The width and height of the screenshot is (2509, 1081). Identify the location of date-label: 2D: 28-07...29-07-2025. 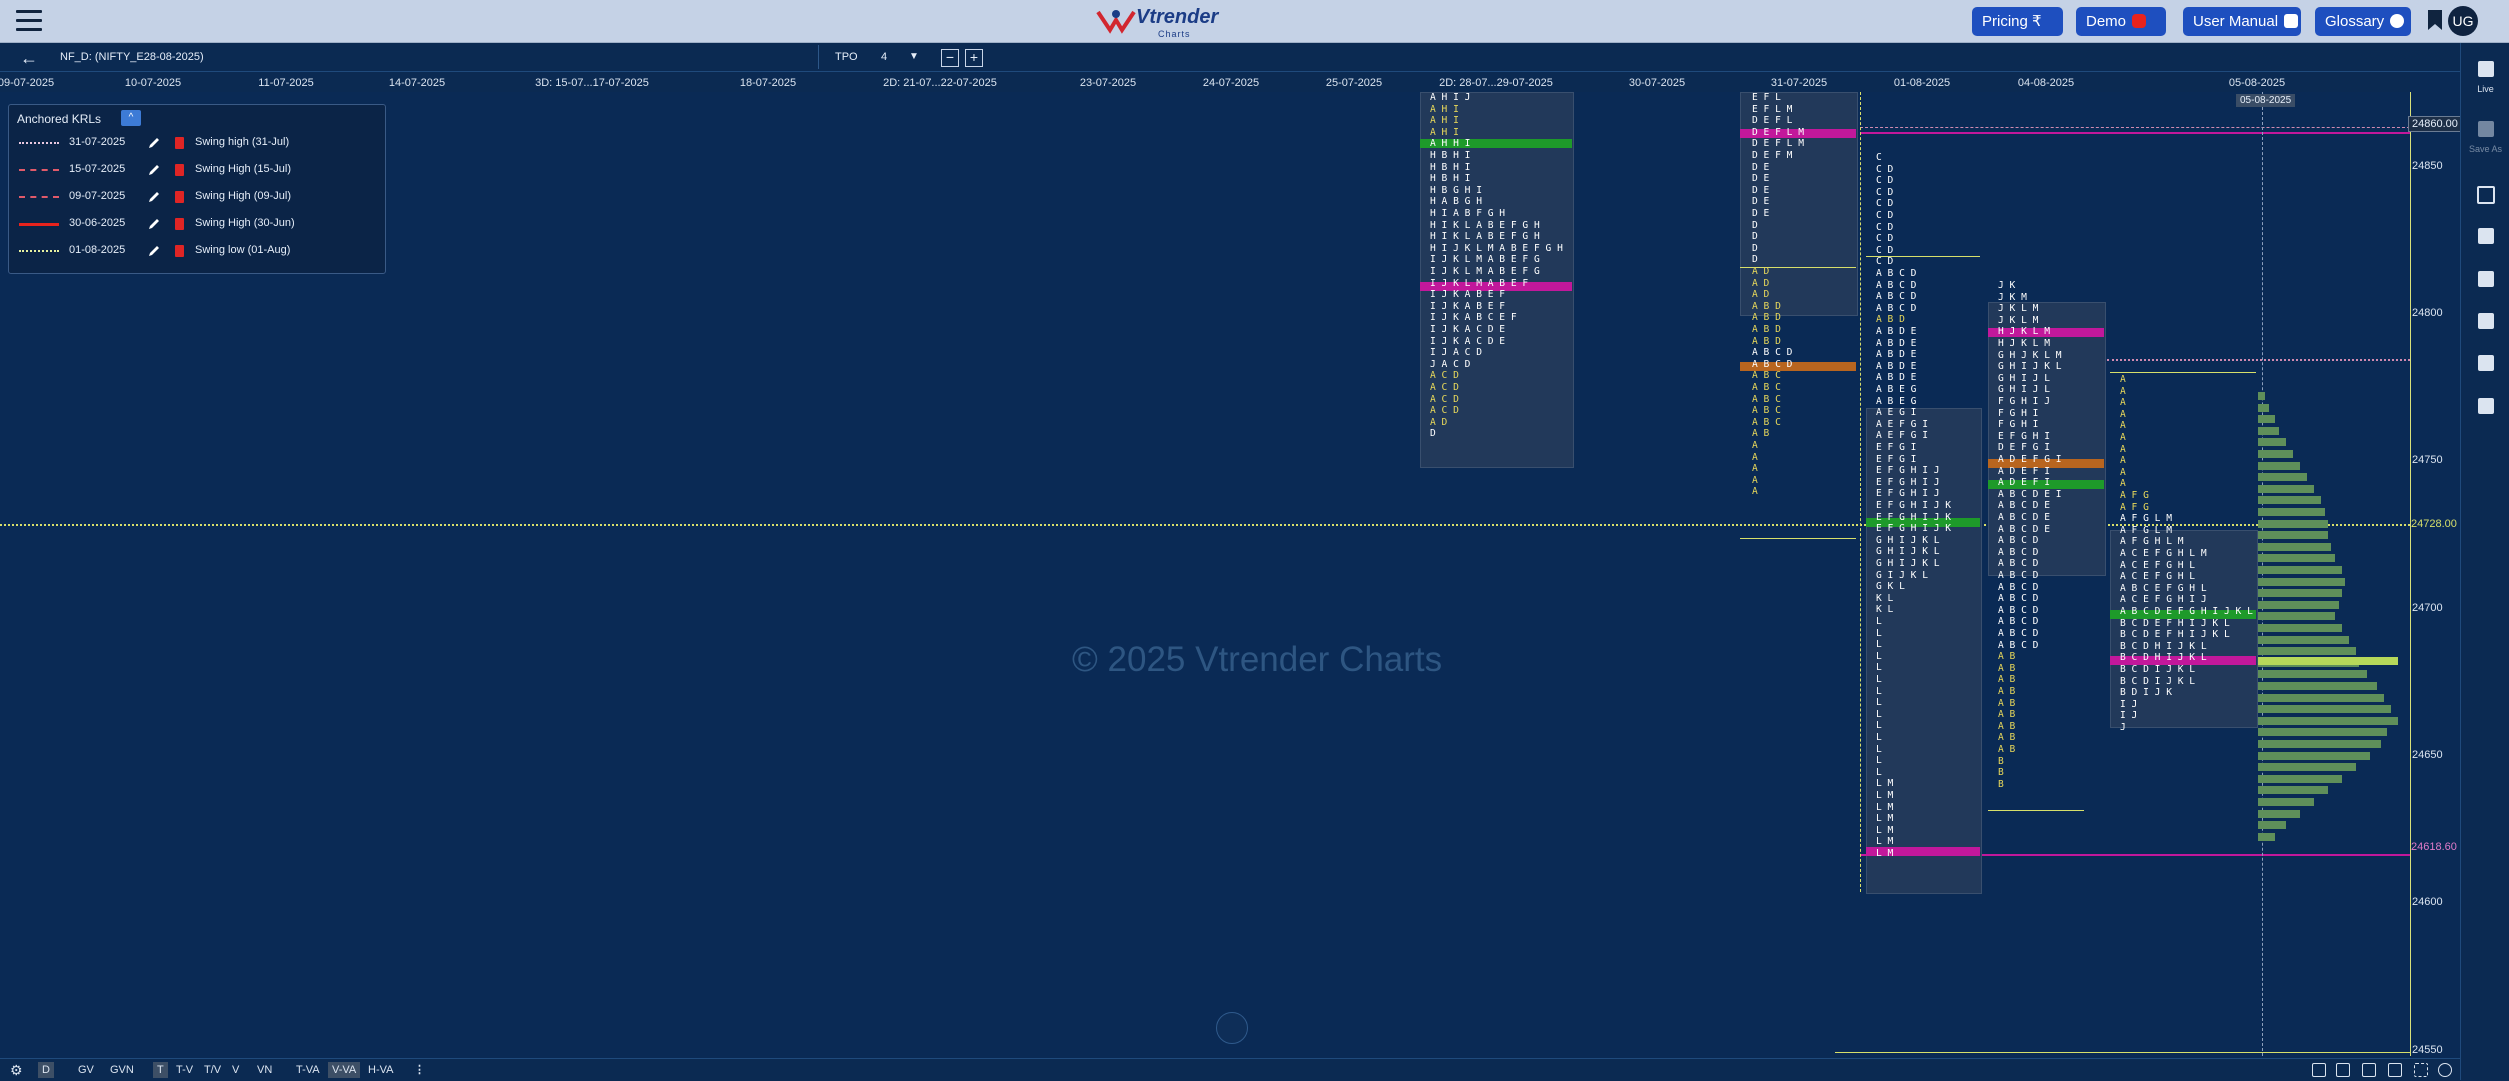
(1496, 83).